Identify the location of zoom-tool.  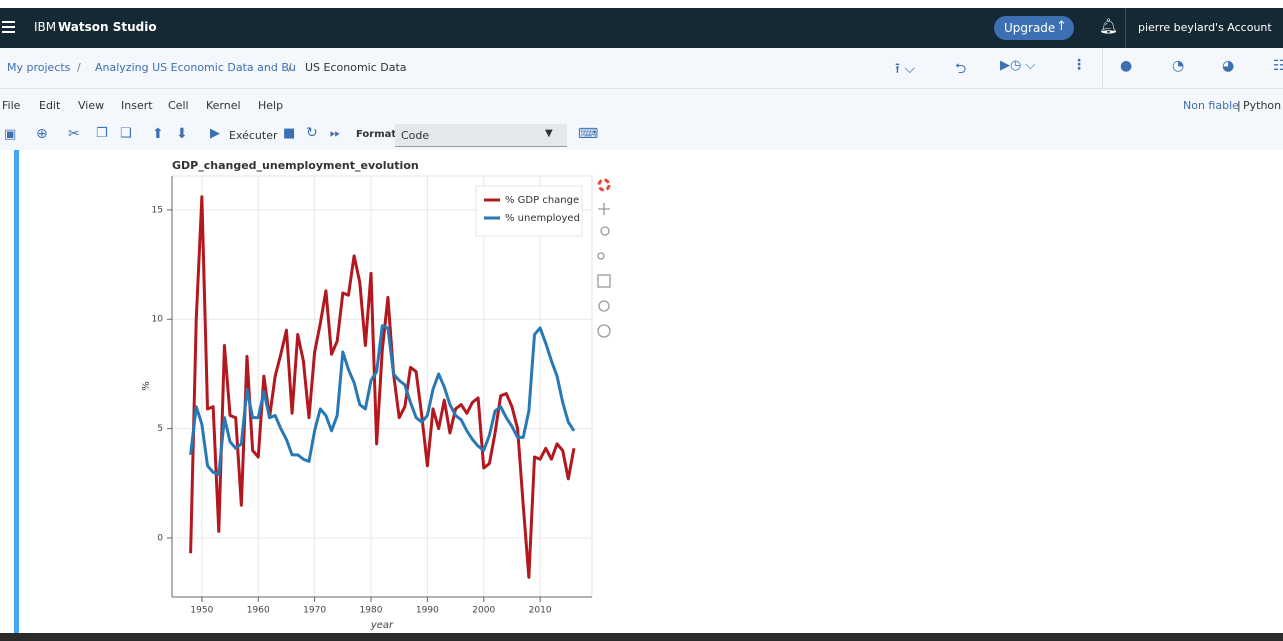
(605, 231).